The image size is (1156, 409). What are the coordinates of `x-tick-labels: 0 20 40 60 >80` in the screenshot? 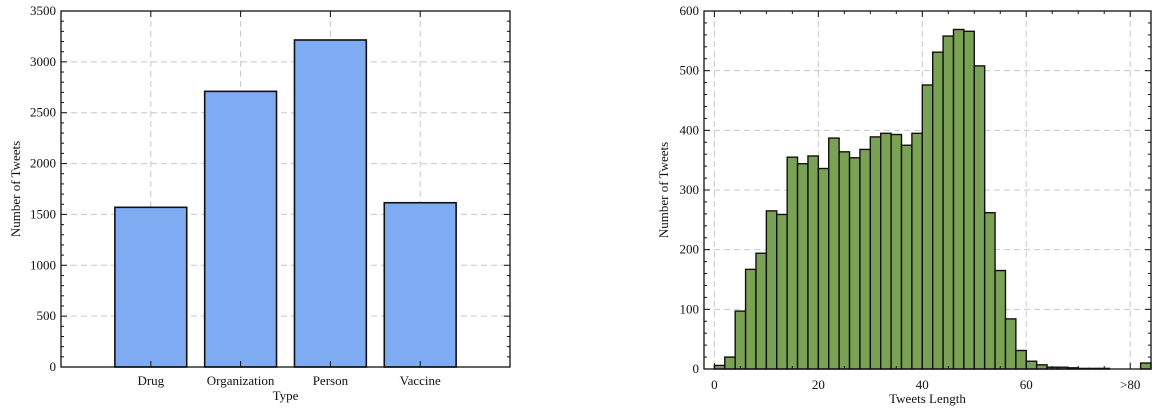 It's located at (925, 384).